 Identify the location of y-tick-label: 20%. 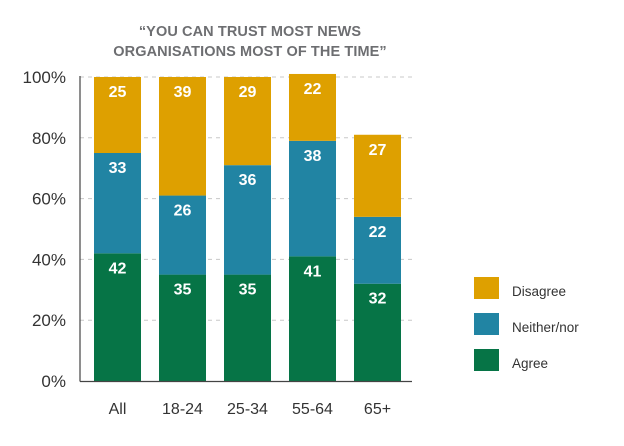
(49, 320).